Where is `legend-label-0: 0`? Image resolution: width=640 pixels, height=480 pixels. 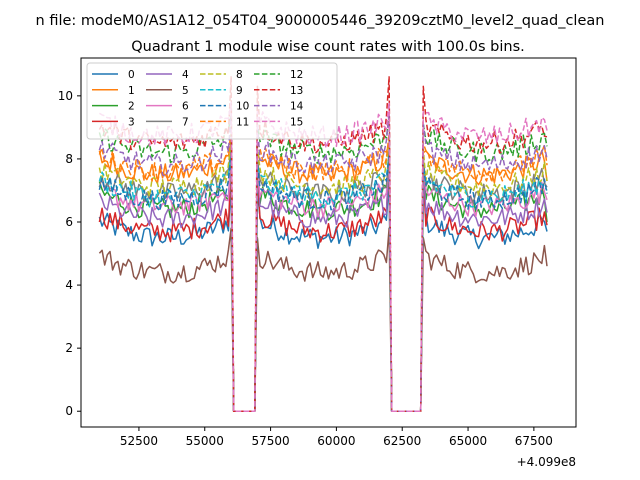
legend-label-0: 0 is located at coordinates (131, 75).